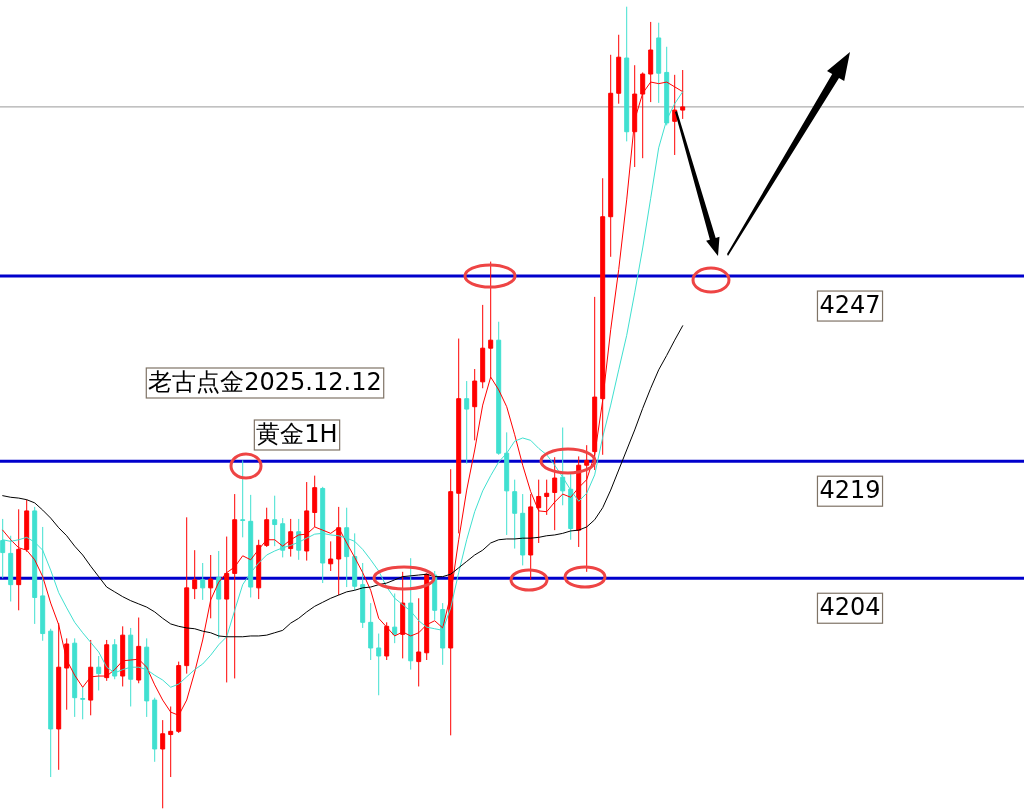 The height and width of the screenshot is (809, 1024). What do you see at coordinates (850, 607) in the screenshot?
I see `annotation: 4204` at bounding box center [850, 607].